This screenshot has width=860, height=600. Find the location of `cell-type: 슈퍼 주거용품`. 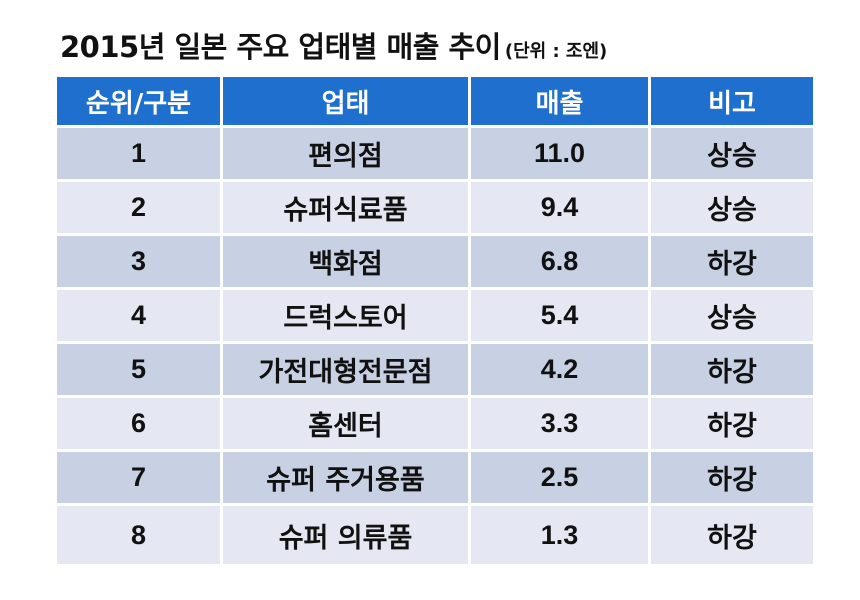

cell-type: 슈퍼 주거용품 is located at coordinates (347, 479).